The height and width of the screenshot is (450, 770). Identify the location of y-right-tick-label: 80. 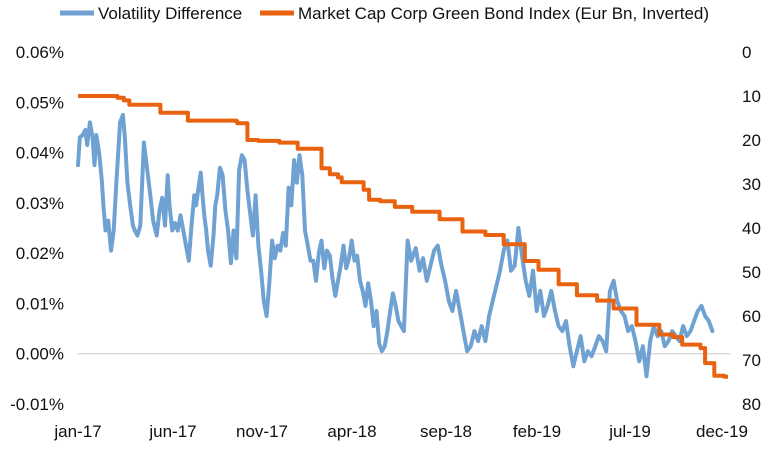
(751, 404).